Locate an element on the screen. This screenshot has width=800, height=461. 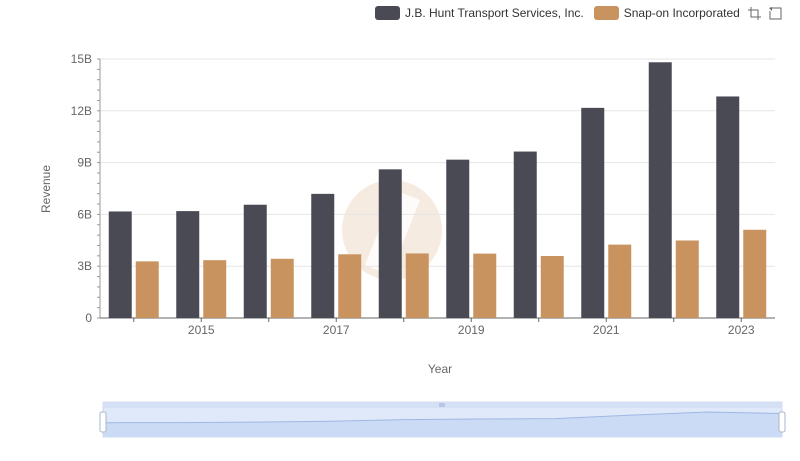
x-tick-label: 2015 is located at coordinates (201, 330).